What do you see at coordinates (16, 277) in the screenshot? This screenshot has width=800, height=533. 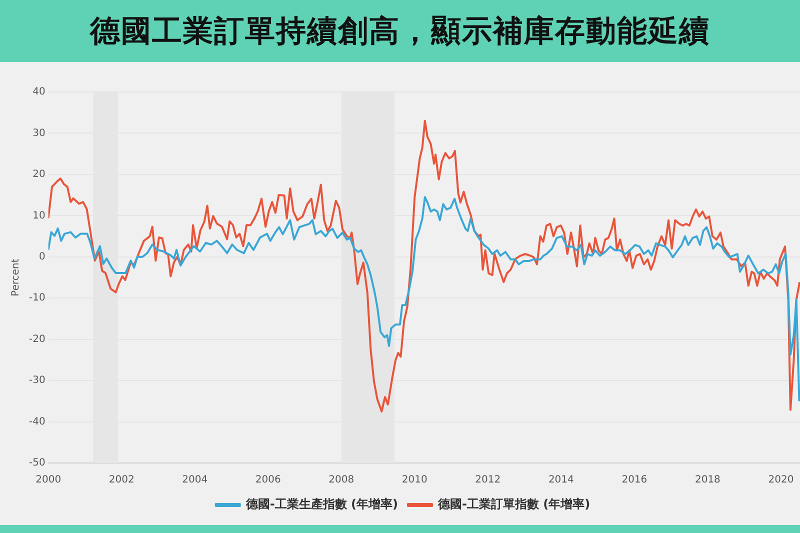 I see `y-axis-title: Percent` at bounding box center [16, 277].